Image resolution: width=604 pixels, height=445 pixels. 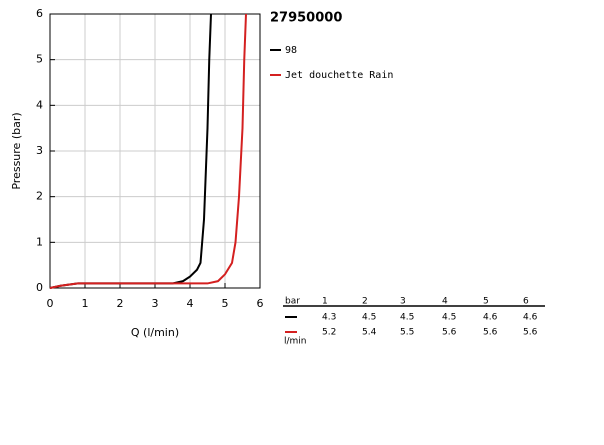 What do you see at coordinates (39, 150) in the screenshot?
I see `y-tick-label: 3` at bounding box center [39, 150].